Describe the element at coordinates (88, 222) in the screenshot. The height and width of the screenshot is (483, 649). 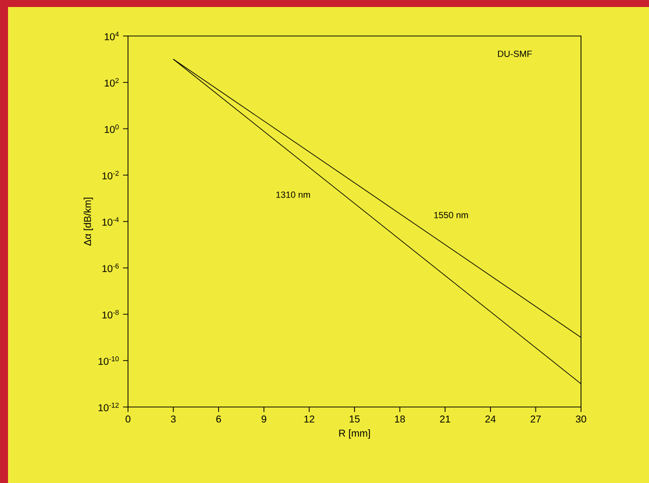
I see `y-axis-title: Δα [dB/km]` at that location.